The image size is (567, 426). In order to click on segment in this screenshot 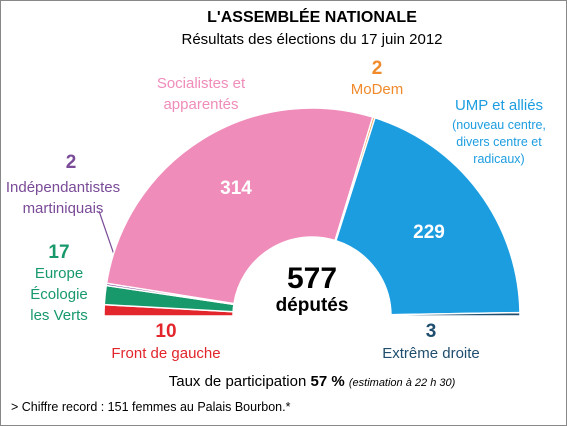, I will do `click(455, 314)`.